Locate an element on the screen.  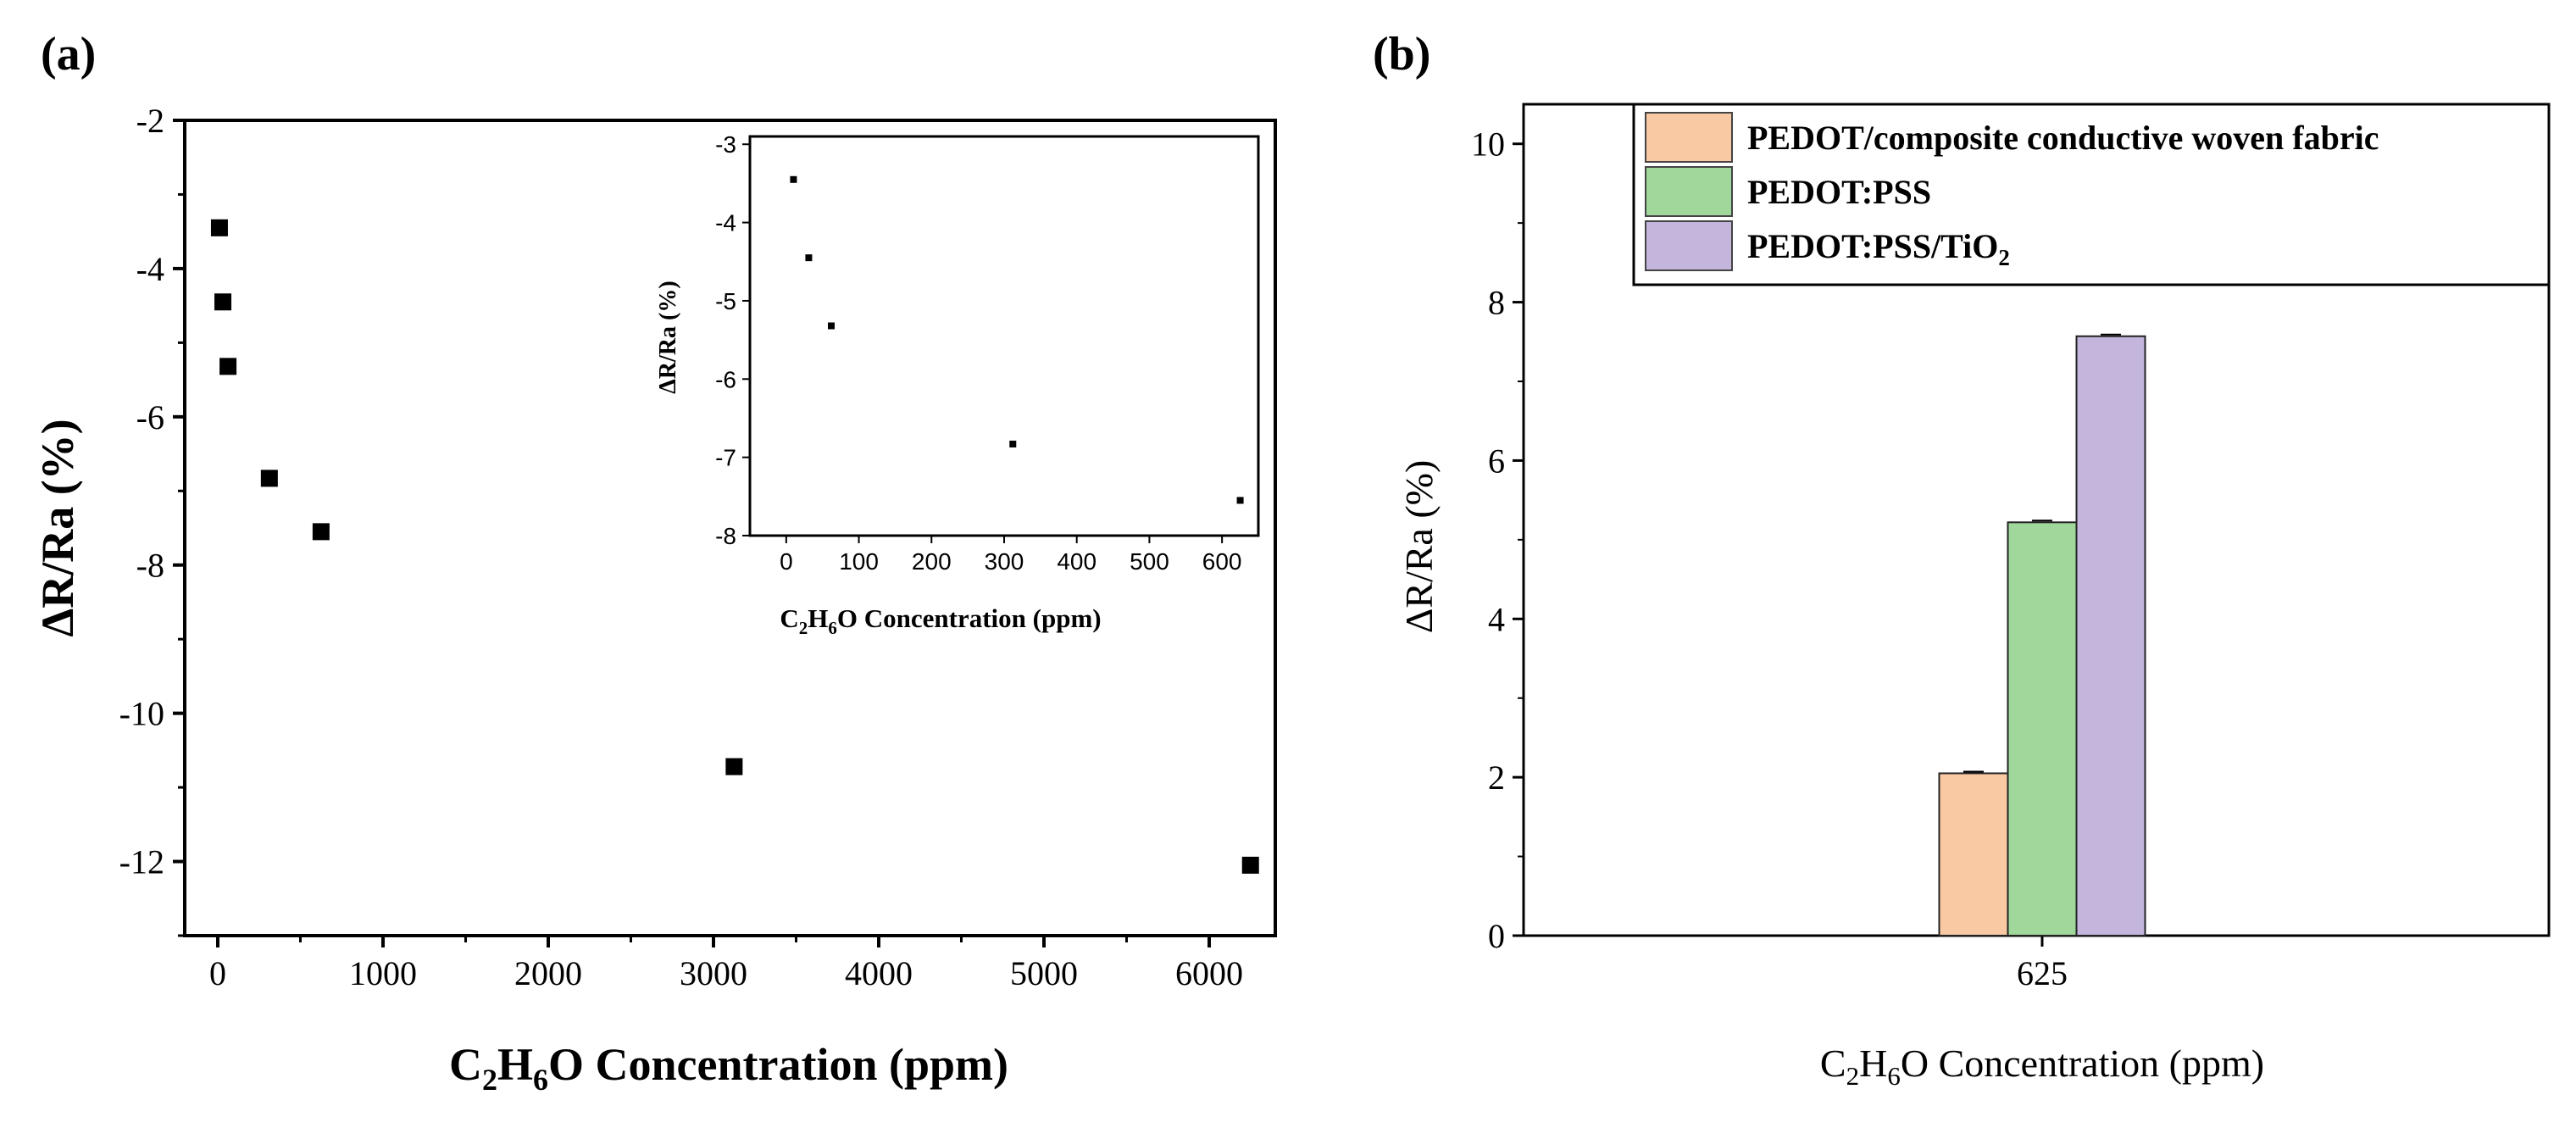
bar-x-ticks: 625 is located at coordinates (2042, 964).